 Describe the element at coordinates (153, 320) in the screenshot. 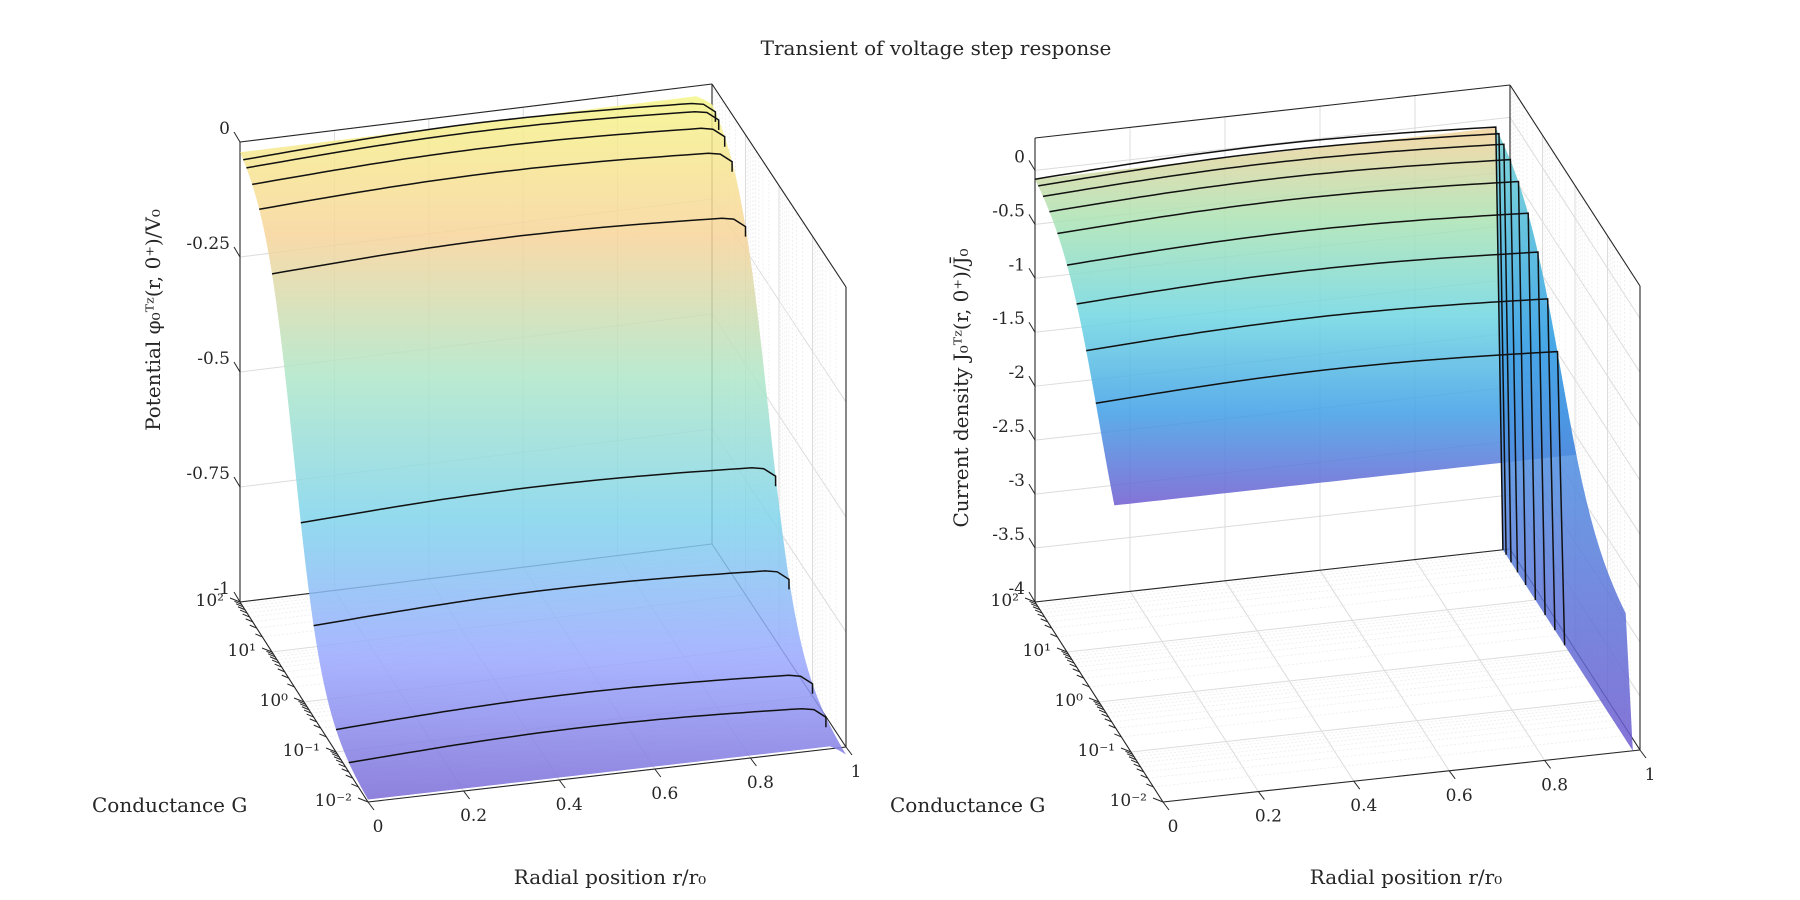

I see `potential-zlabel: Potential φ₀ᵀᶻ(r, 0⁺)/V₀` at that location.